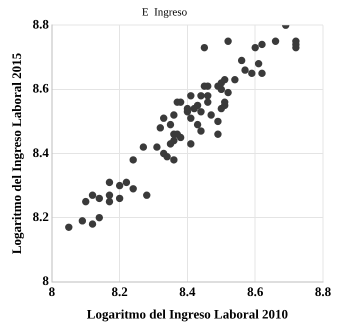  Describe the element at coordinates (255, 291) in the screenshot. I see `x-tick-label: 8.6` at that location.